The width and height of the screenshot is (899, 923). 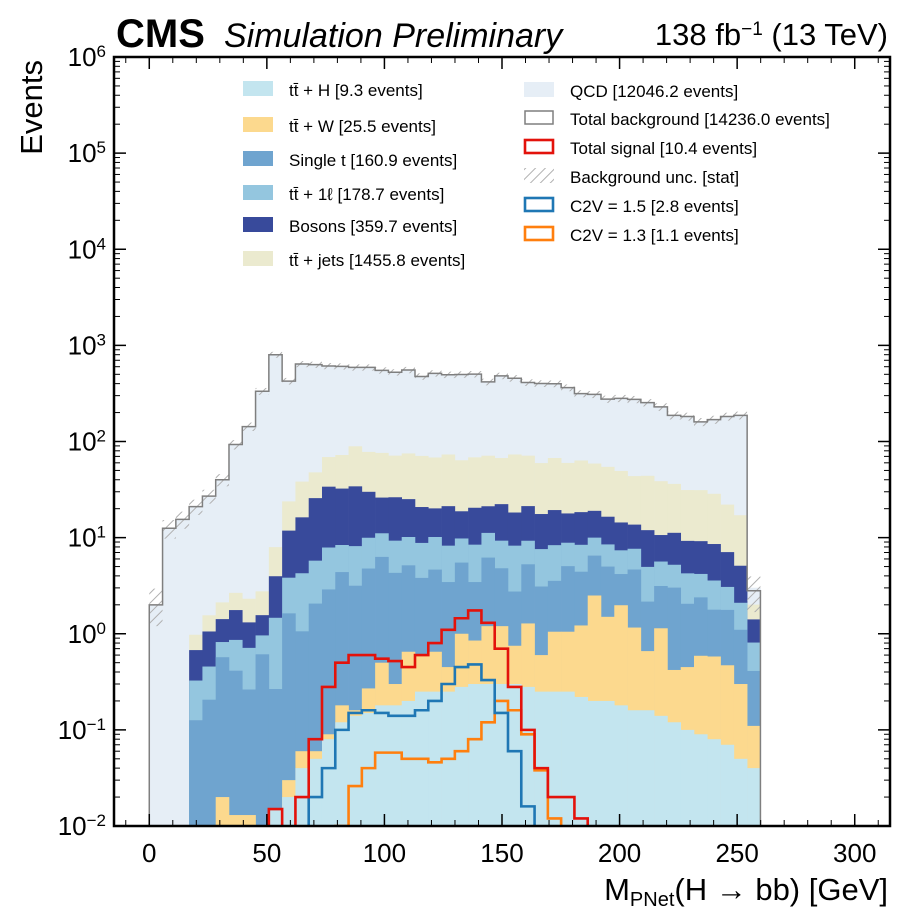 I want to click on x-tick-label: 100, so click(x=384, y=853).